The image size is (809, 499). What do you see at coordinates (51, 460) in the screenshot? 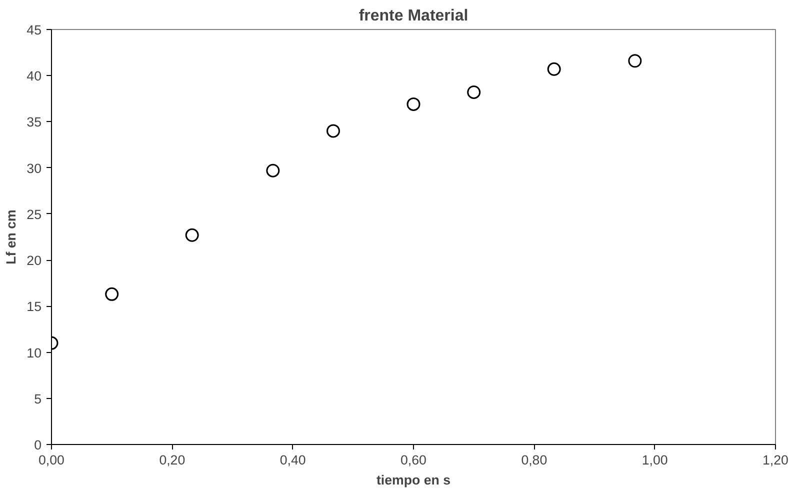
I see `x-tick-label: 0,00` at bounding box center [51, 460].